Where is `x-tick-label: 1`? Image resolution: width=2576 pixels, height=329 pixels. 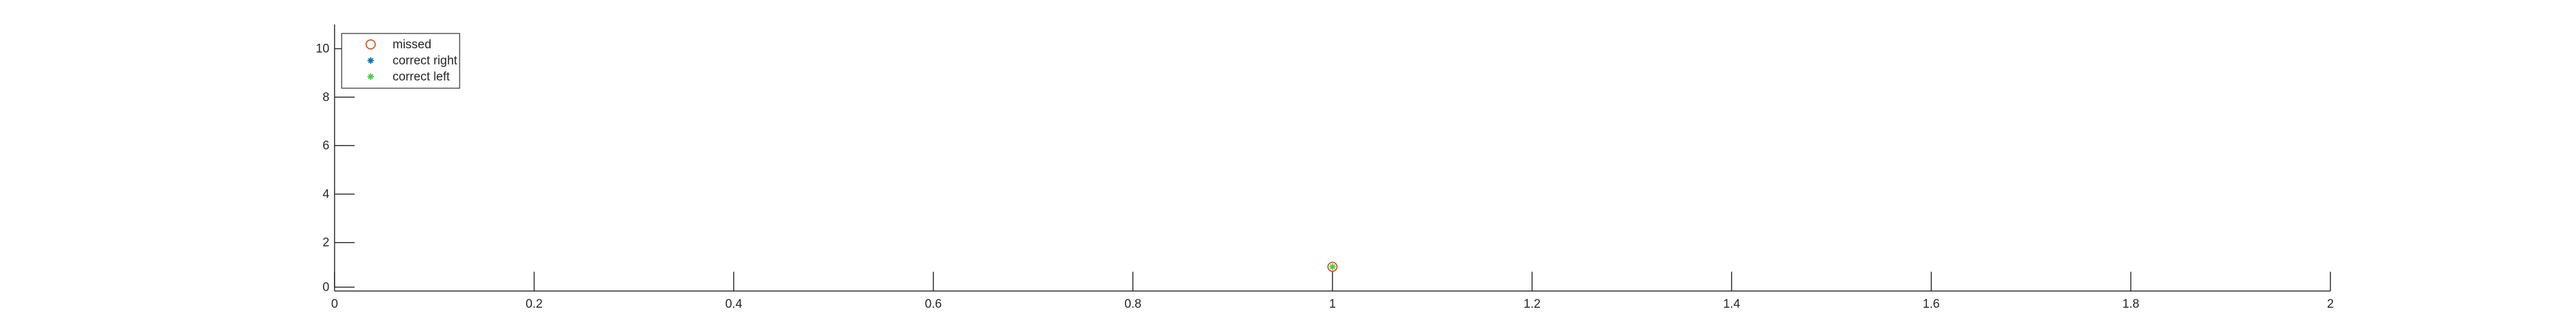
x-tick-label: 1 is located at coordinates (1332, 304).